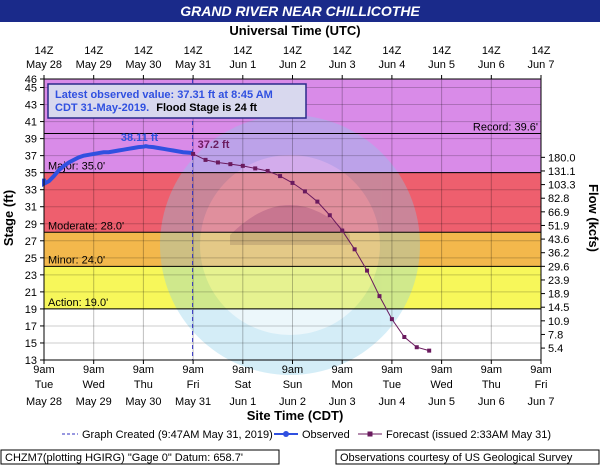  Describe the element at coordinates (94, 65) in the screenshot. I see `top-tick-date: May 29` at that location.